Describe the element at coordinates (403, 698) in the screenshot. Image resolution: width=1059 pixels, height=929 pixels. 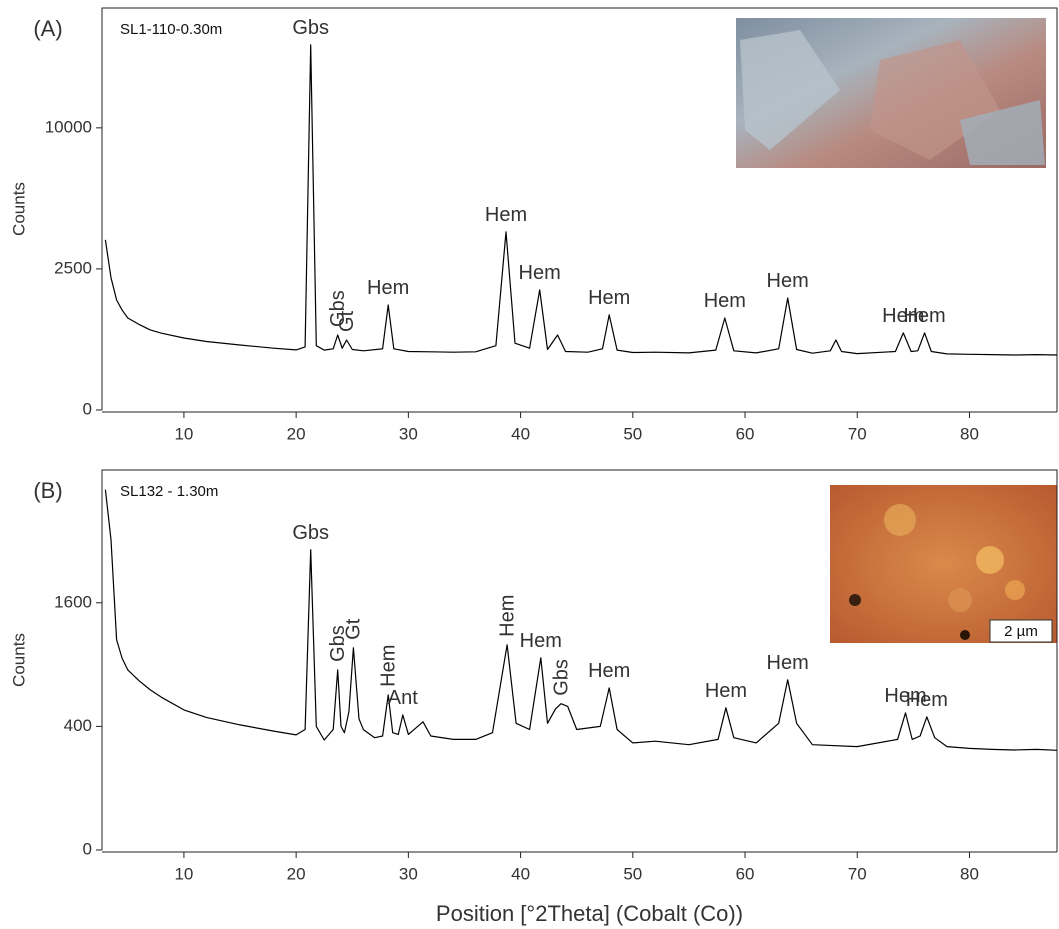
I see `peak-label: Ant` at that location.